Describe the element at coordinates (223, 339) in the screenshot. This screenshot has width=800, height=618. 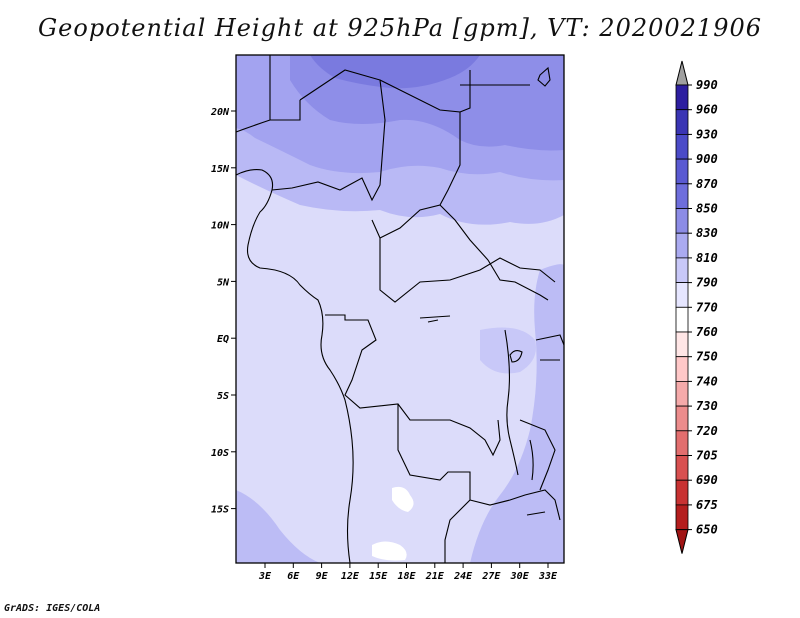
I see `lat-label: EQ` at that location.